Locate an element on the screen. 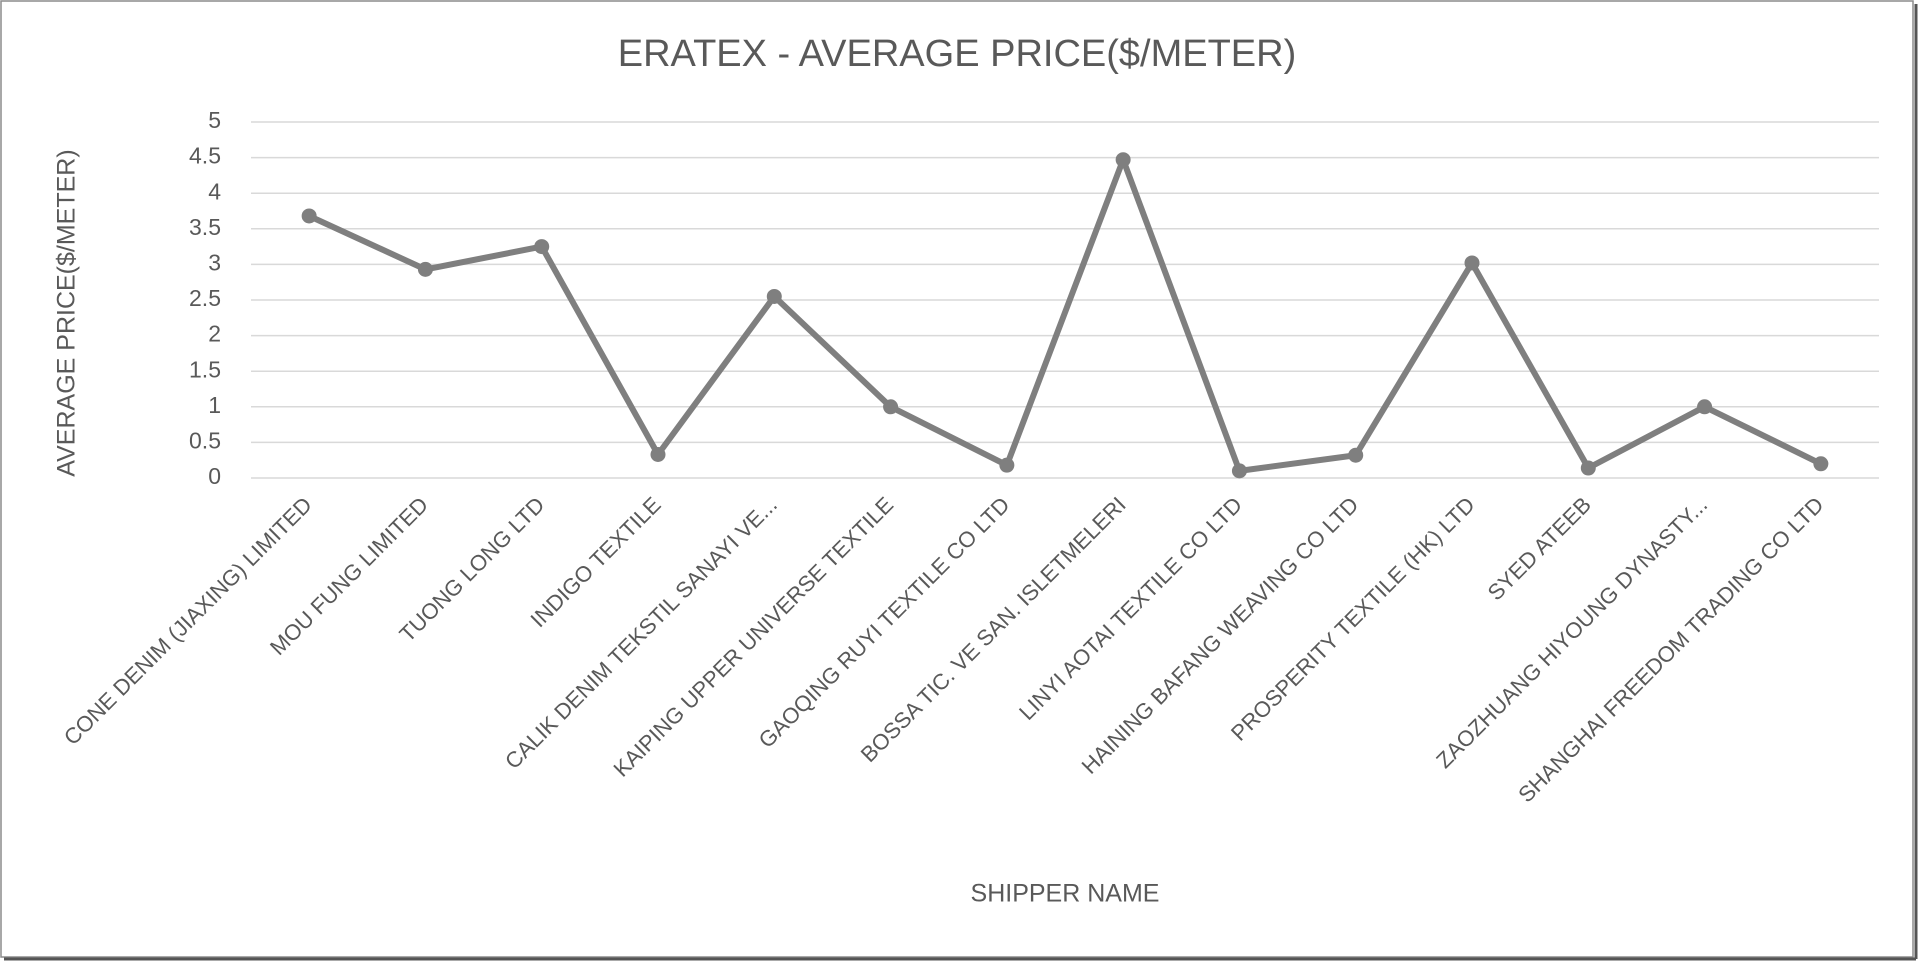 The image size is (1919, 962). y-tick-label: 3 is located at coordinates (214, 262).